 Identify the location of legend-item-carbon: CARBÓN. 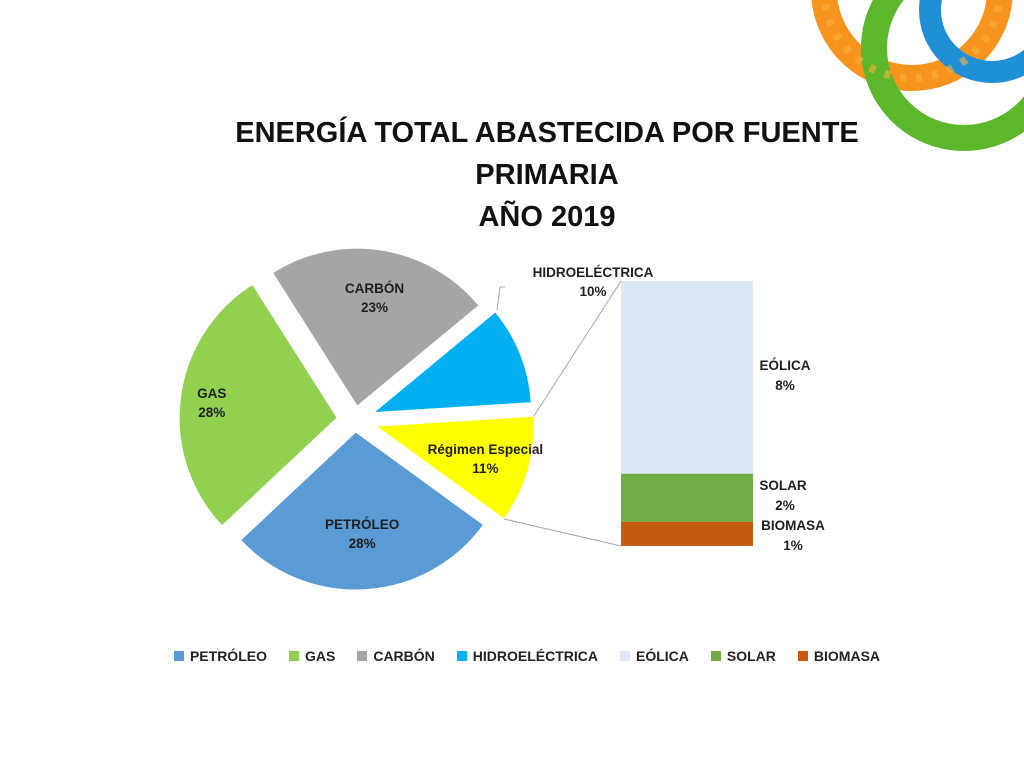
(396, 656).